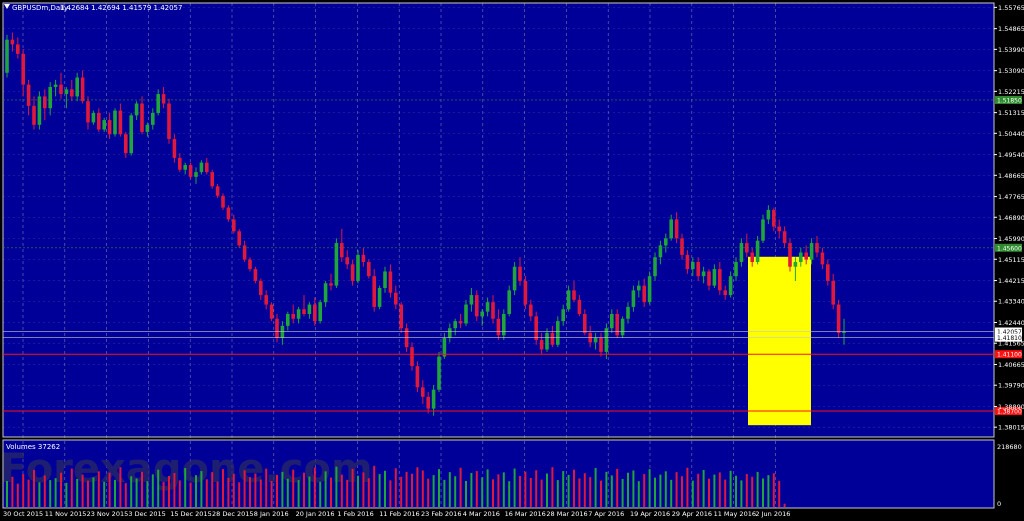 The height and width of the screenshot is (521, 1024). Describe the element at coordinates (146, 514) in the screenshot. I see `x-tick-label: 3 Dec 2015` at that location.